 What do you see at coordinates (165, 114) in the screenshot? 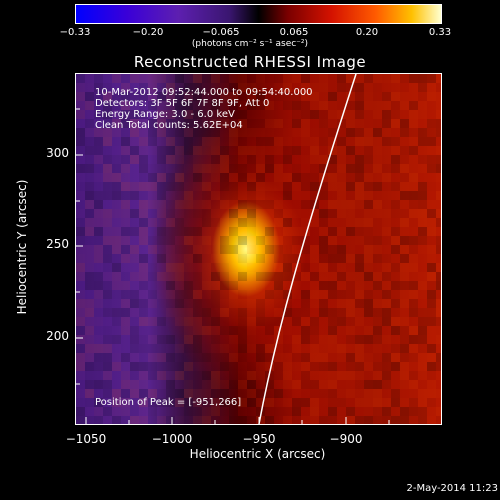
I see `info-energy: Energy Range: 3.0 - 6.0 keV` at bounding box center [165, 114].